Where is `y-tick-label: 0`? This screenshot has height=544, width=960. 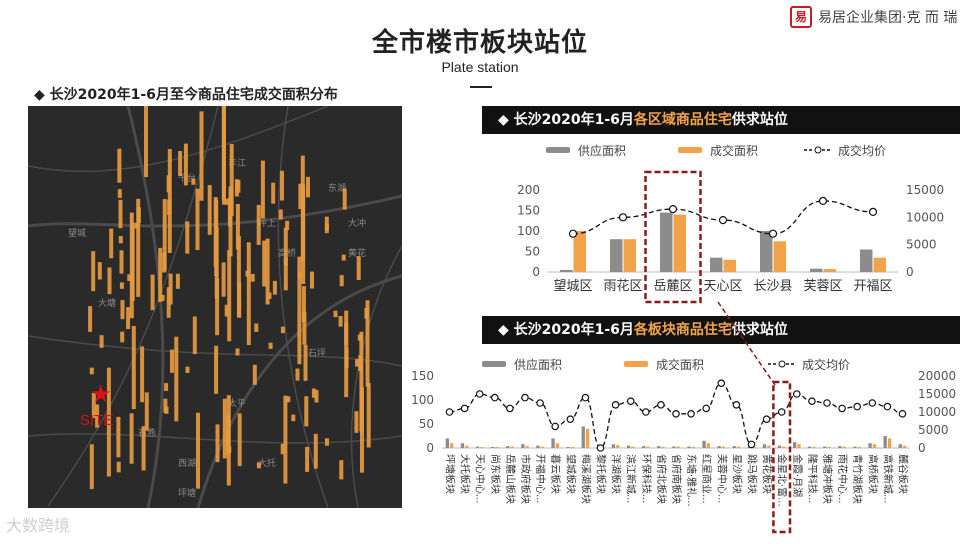 y-tick-label: 0 is located at coordinates (536, 272).